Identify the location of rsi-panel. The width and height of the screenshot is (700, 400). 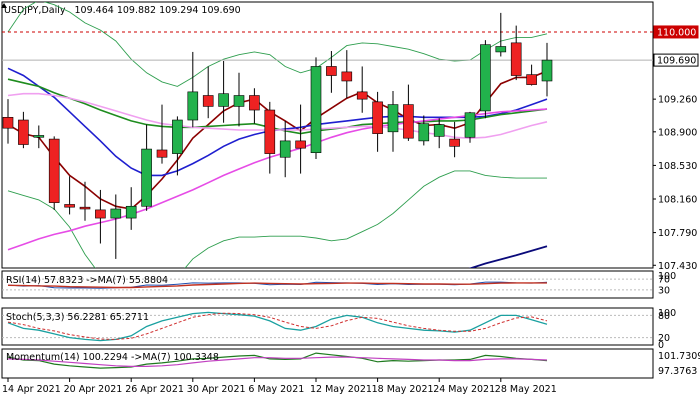
(327, 284).